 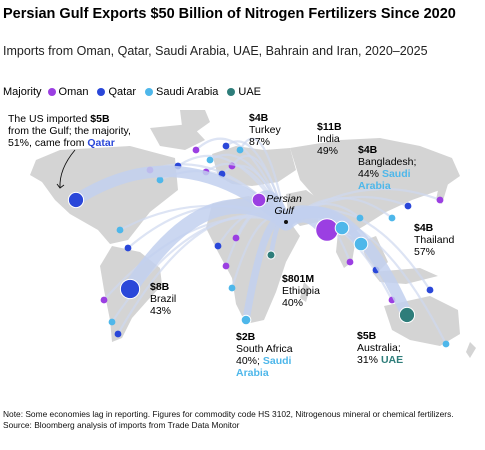 I want to click on hub-label-line-1: Persian, so click(x=284, y=199).